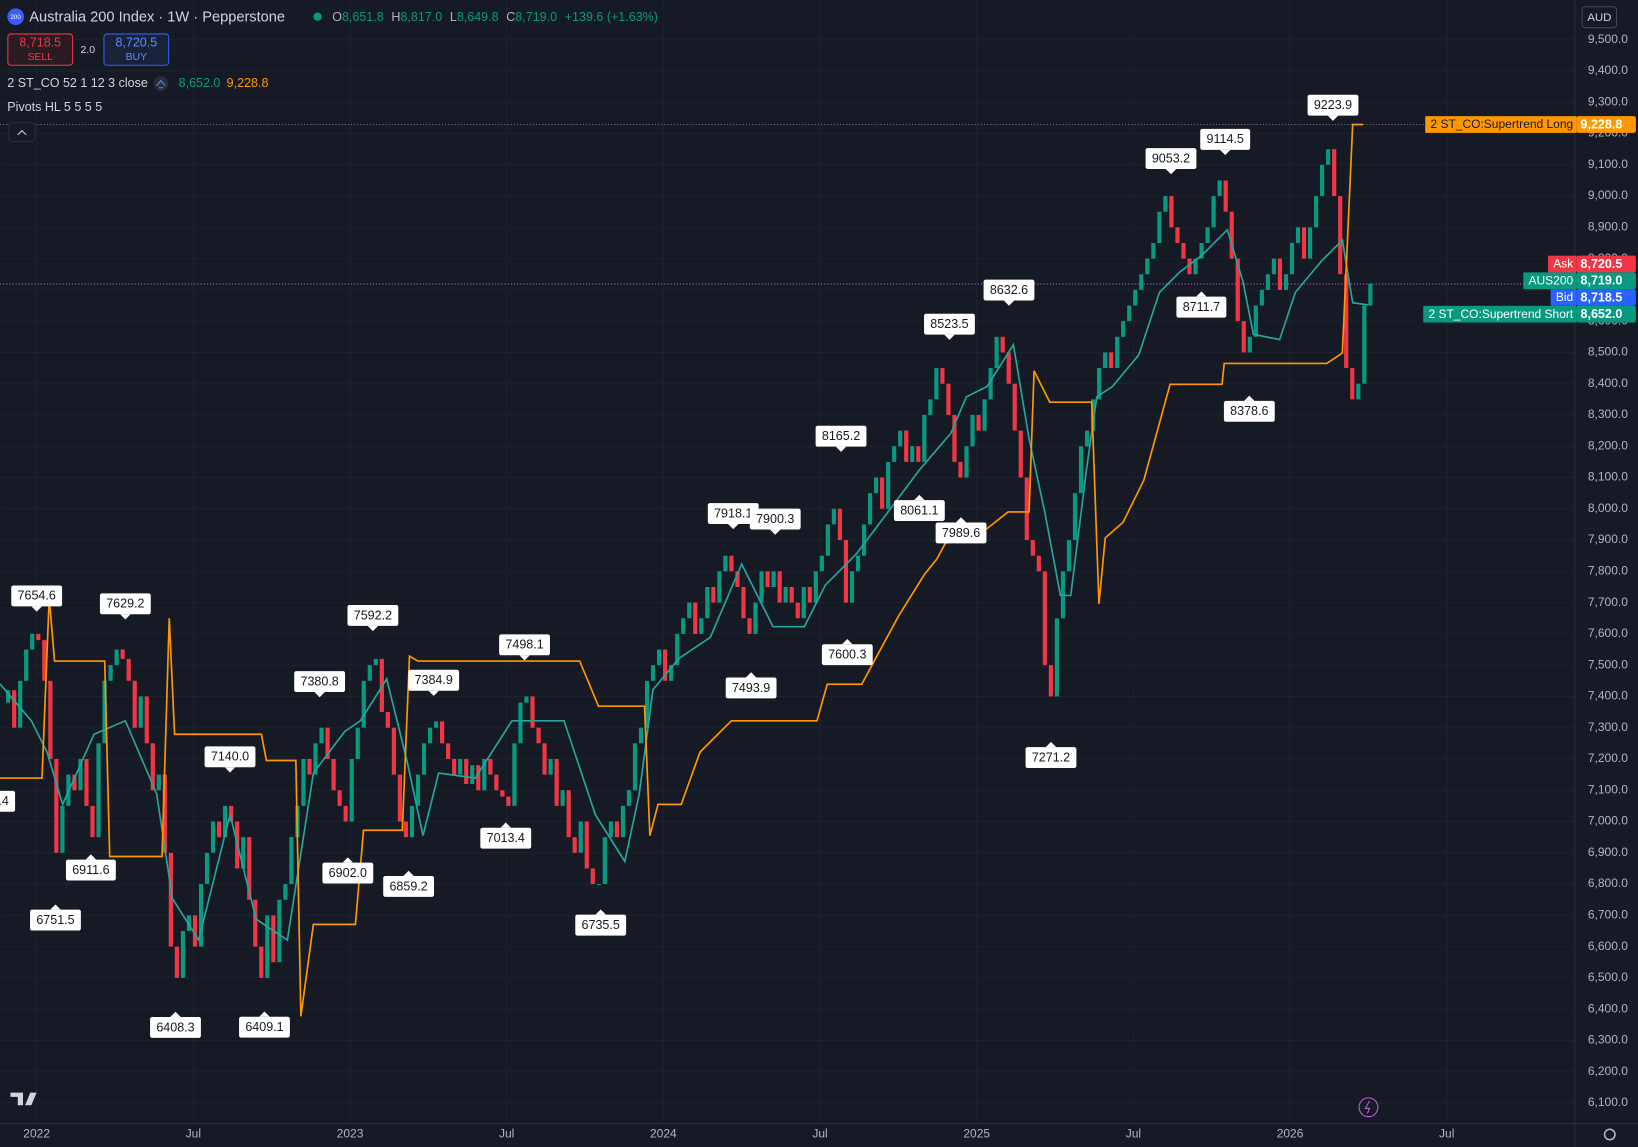  Describe the element at coordinates (40, 57) in the screenshot. I see `sell-label: SELL` at that location.